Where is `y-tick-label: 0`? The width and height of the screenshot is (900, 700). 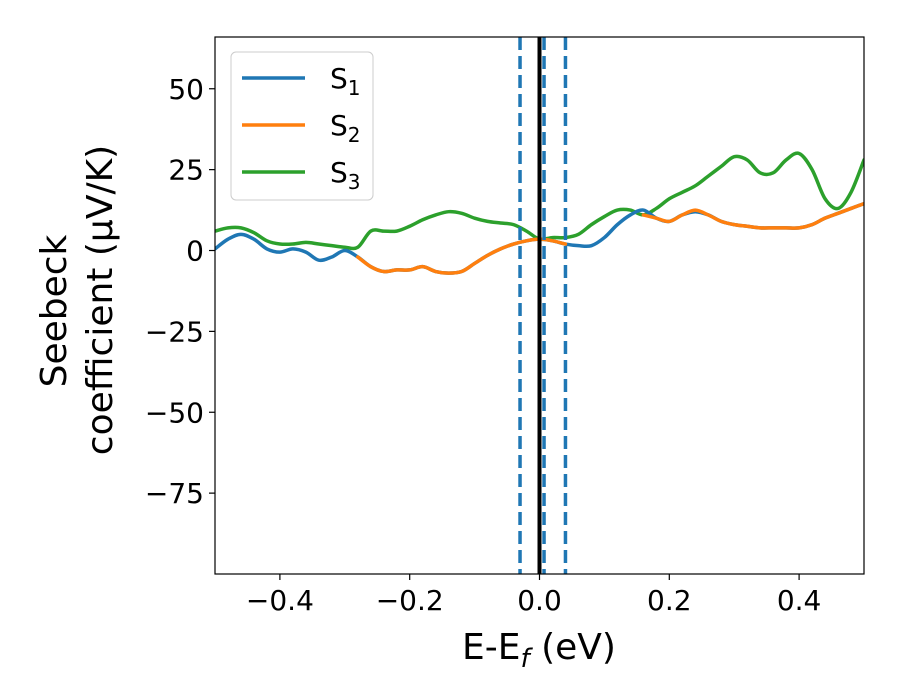
y-tick-label: 0 is located at coordinates (195, 251).